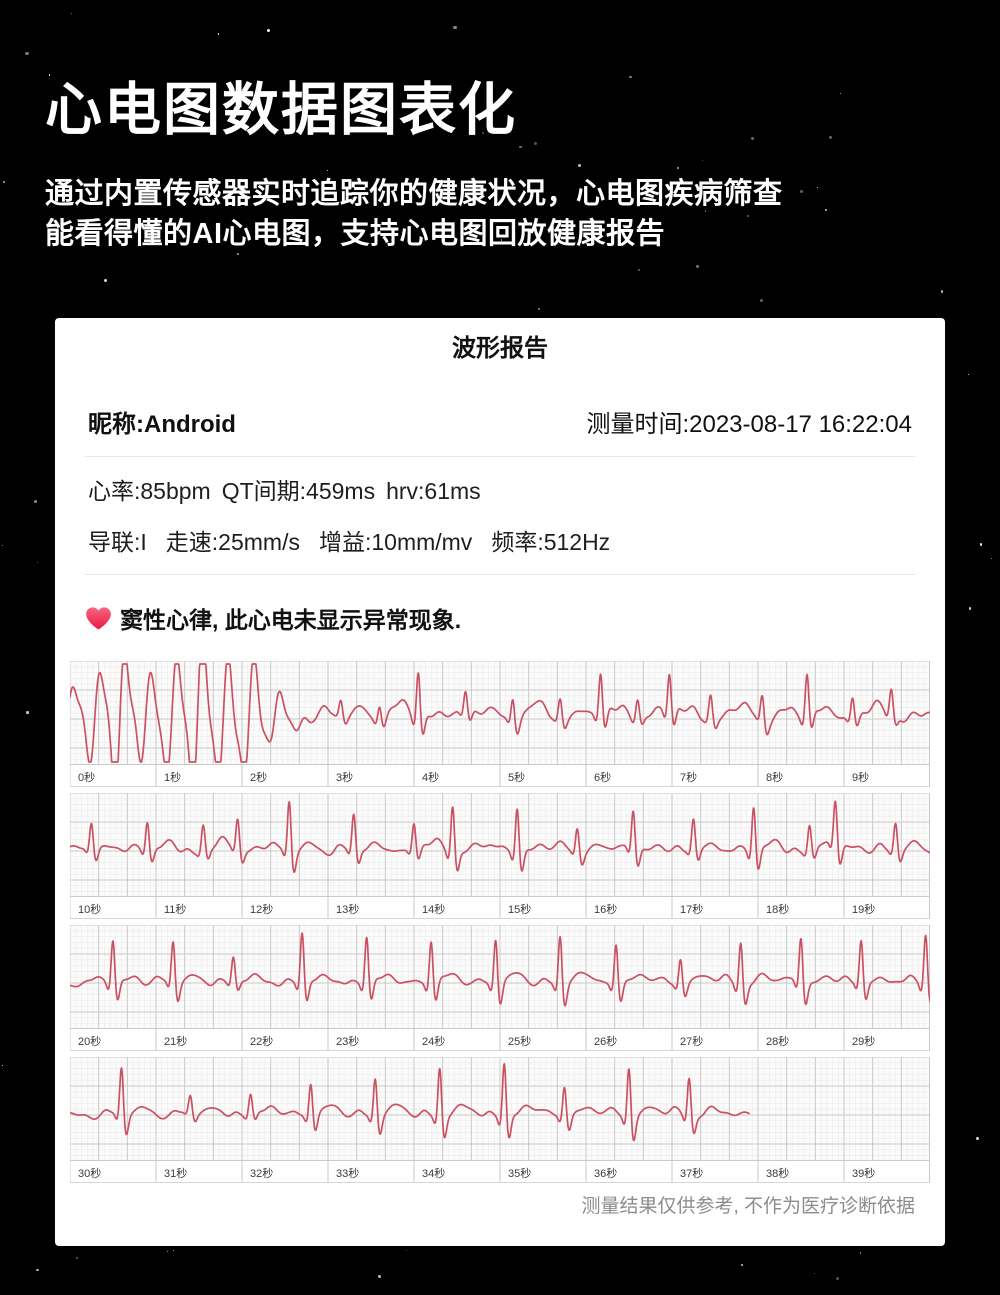 The image size is (1000, 1295). Describe the element at coordinates (430, 777) in the screenshot. I see `x-tick-label: 4秒` at that location.